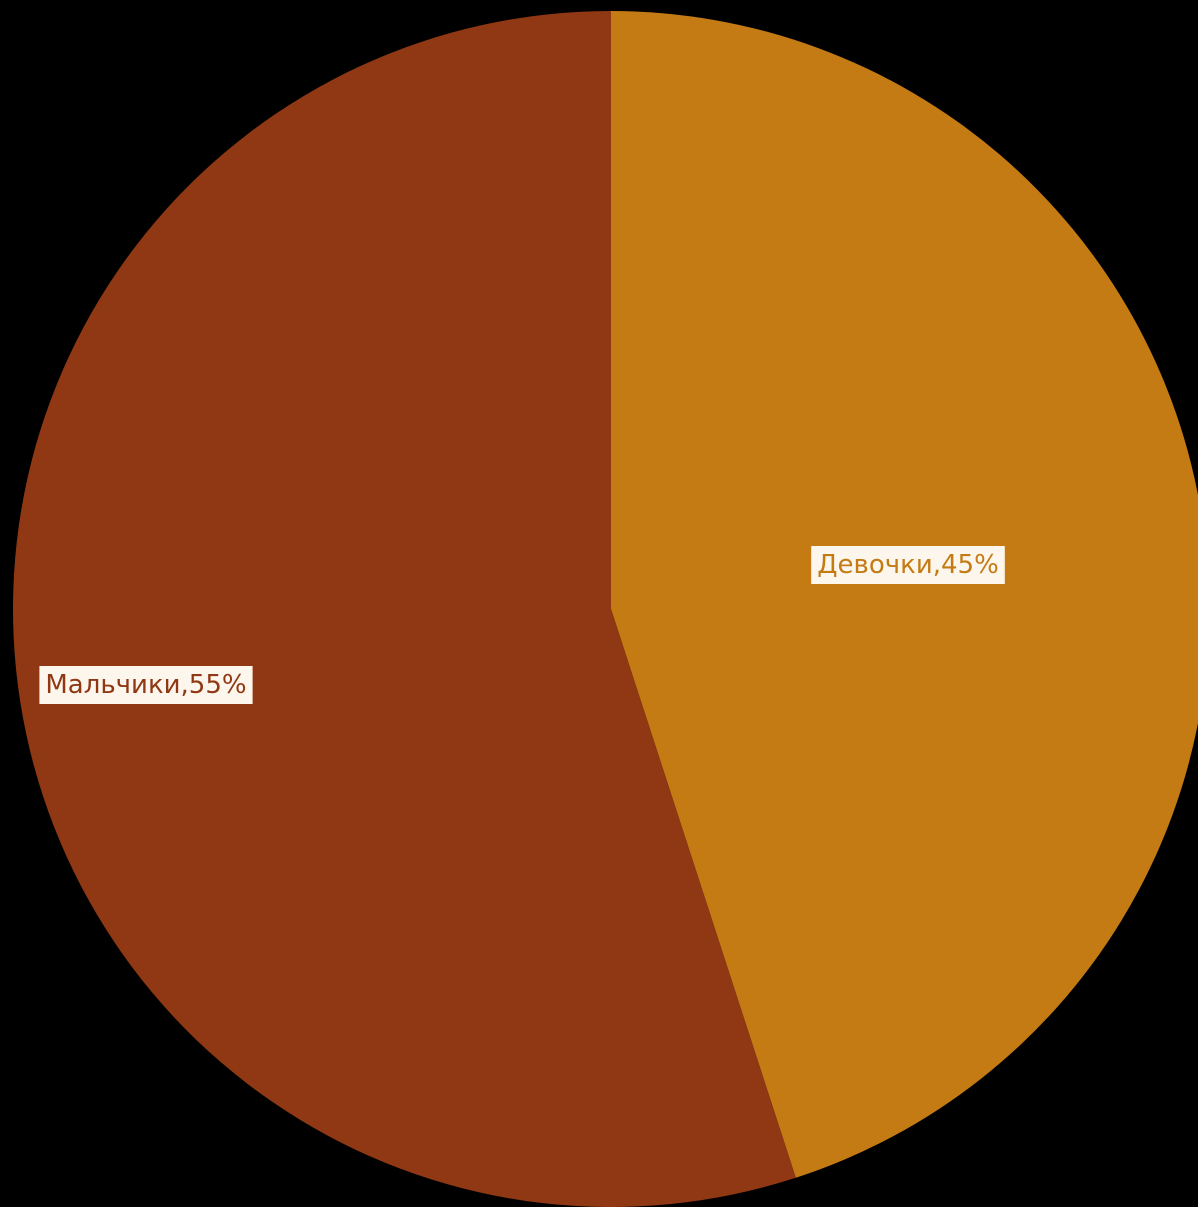 The width and height of the screenshot is (1198, 1207). I want to click on pie-data-labels: Девочки,45% Мальчики,55%, so click(522, 625).